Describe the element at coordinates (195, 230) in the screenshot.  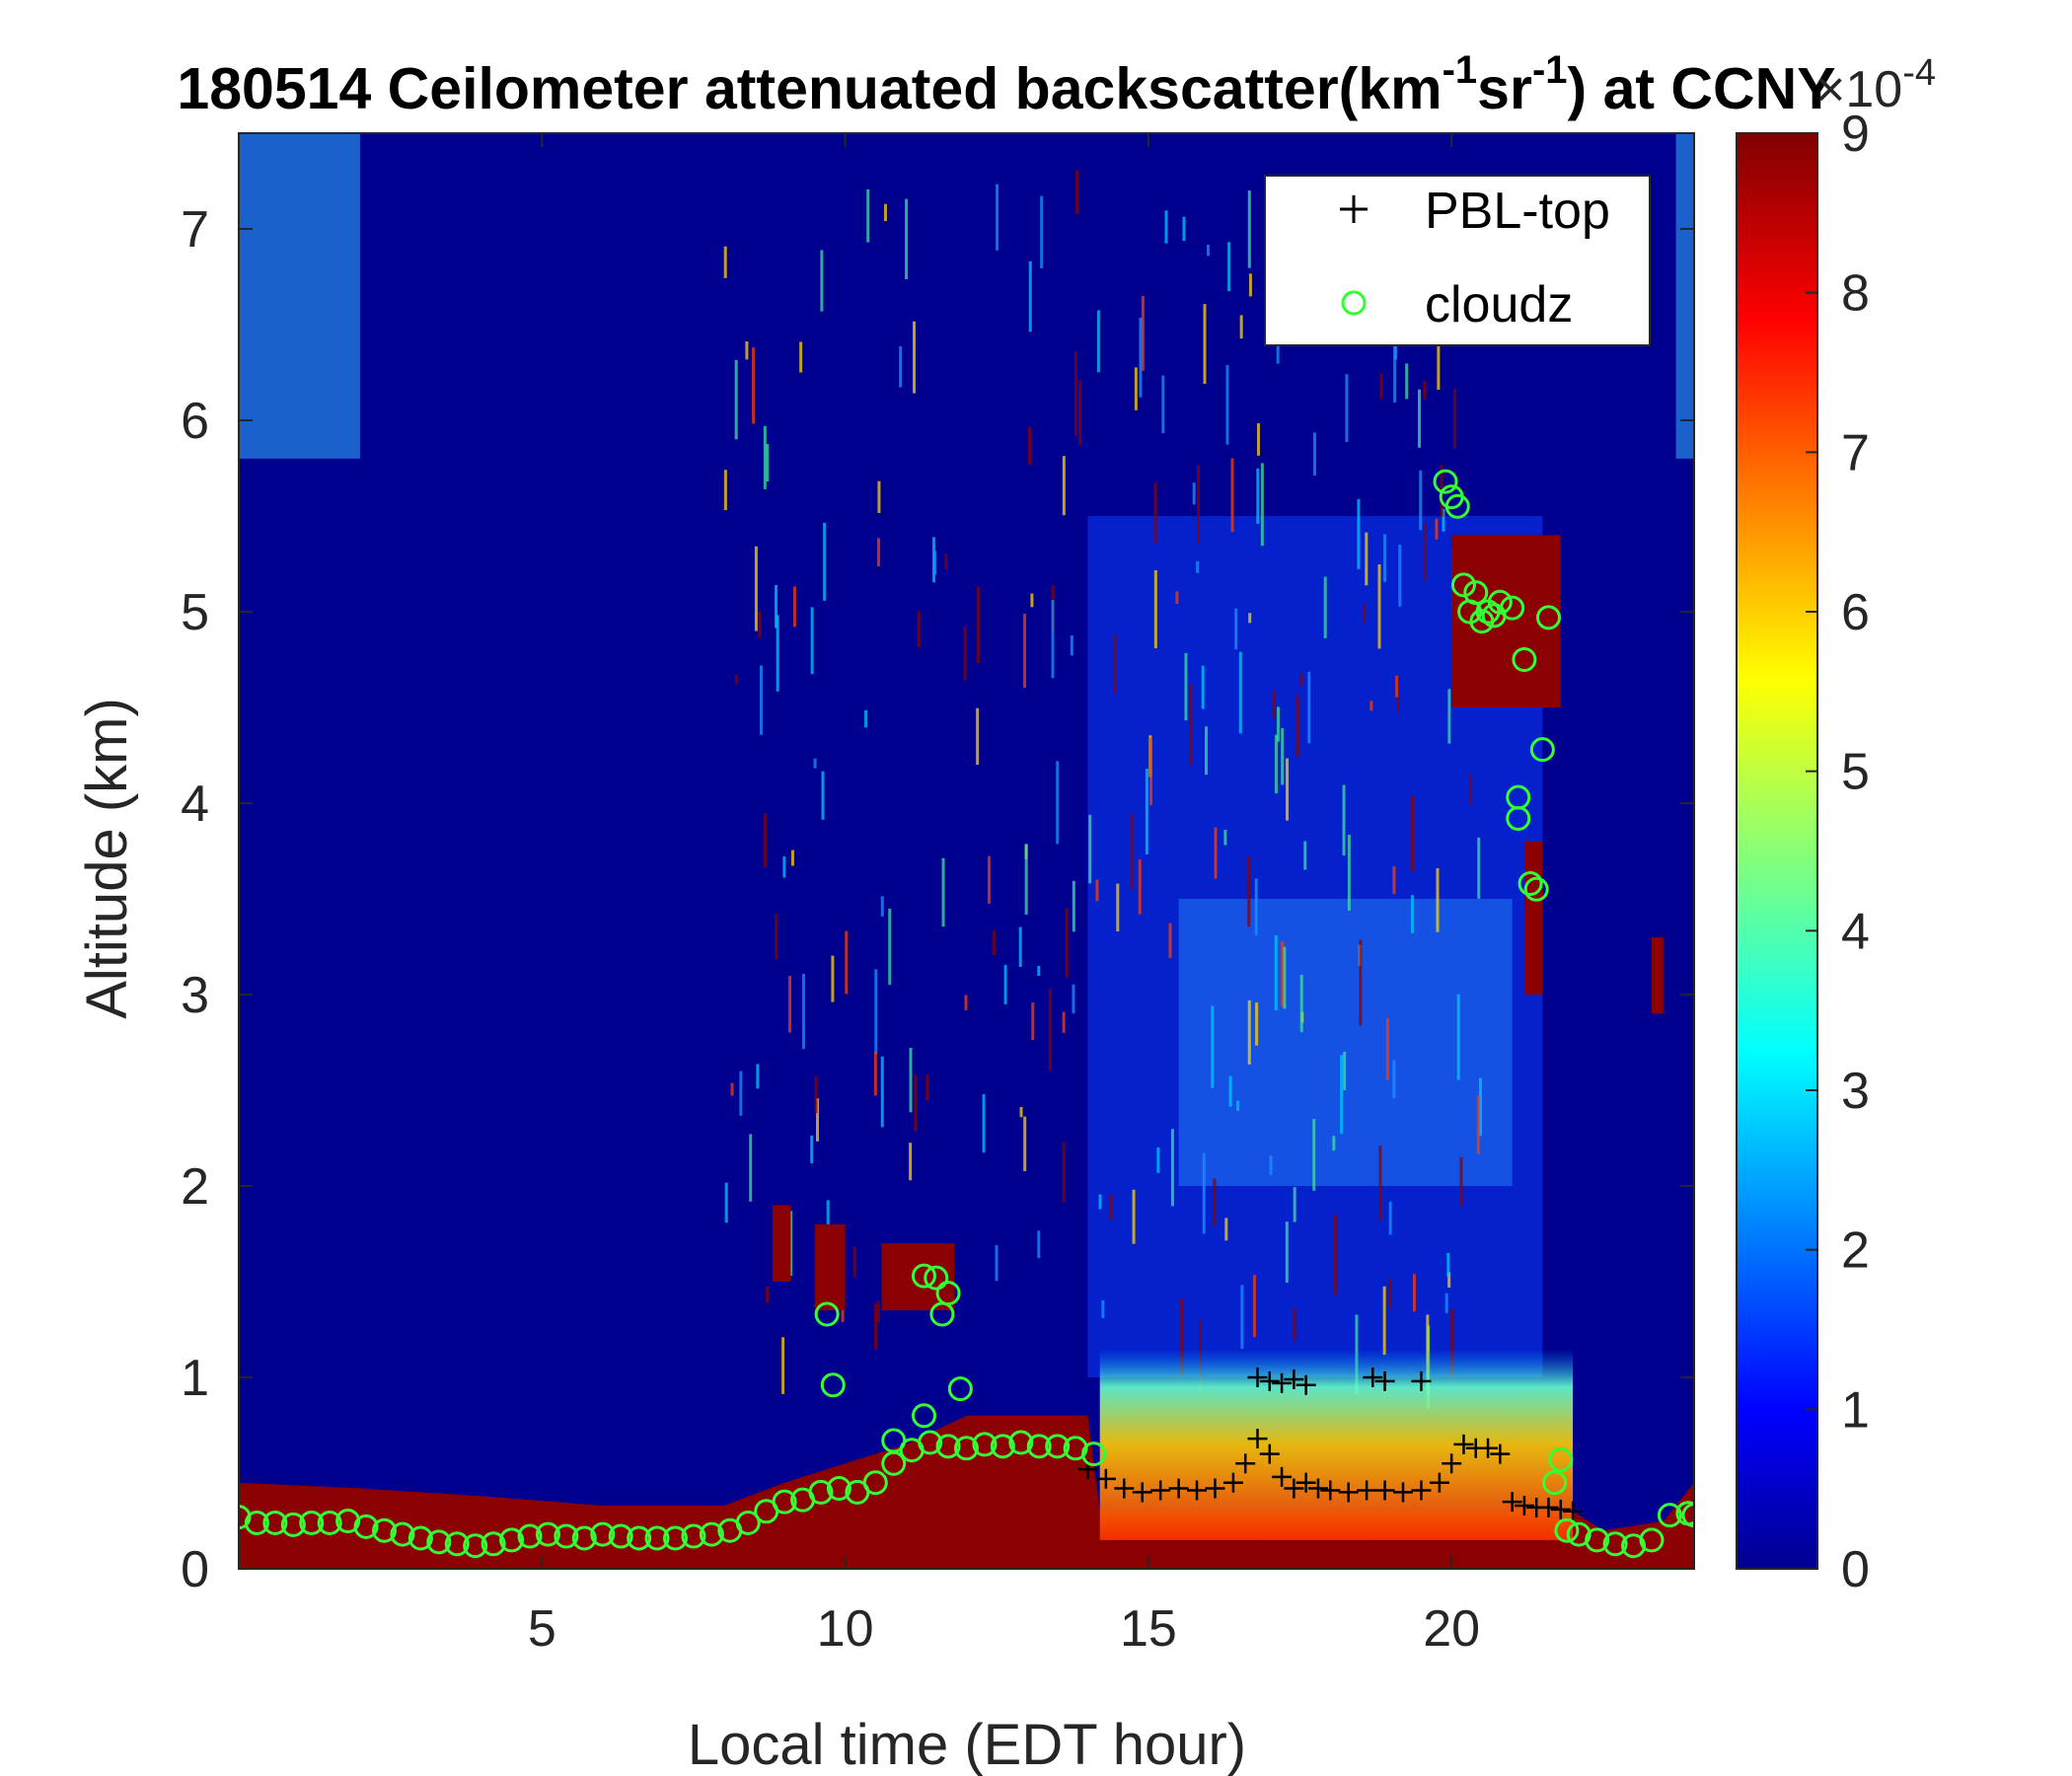
I see `y-tick-label: 7` at that location.